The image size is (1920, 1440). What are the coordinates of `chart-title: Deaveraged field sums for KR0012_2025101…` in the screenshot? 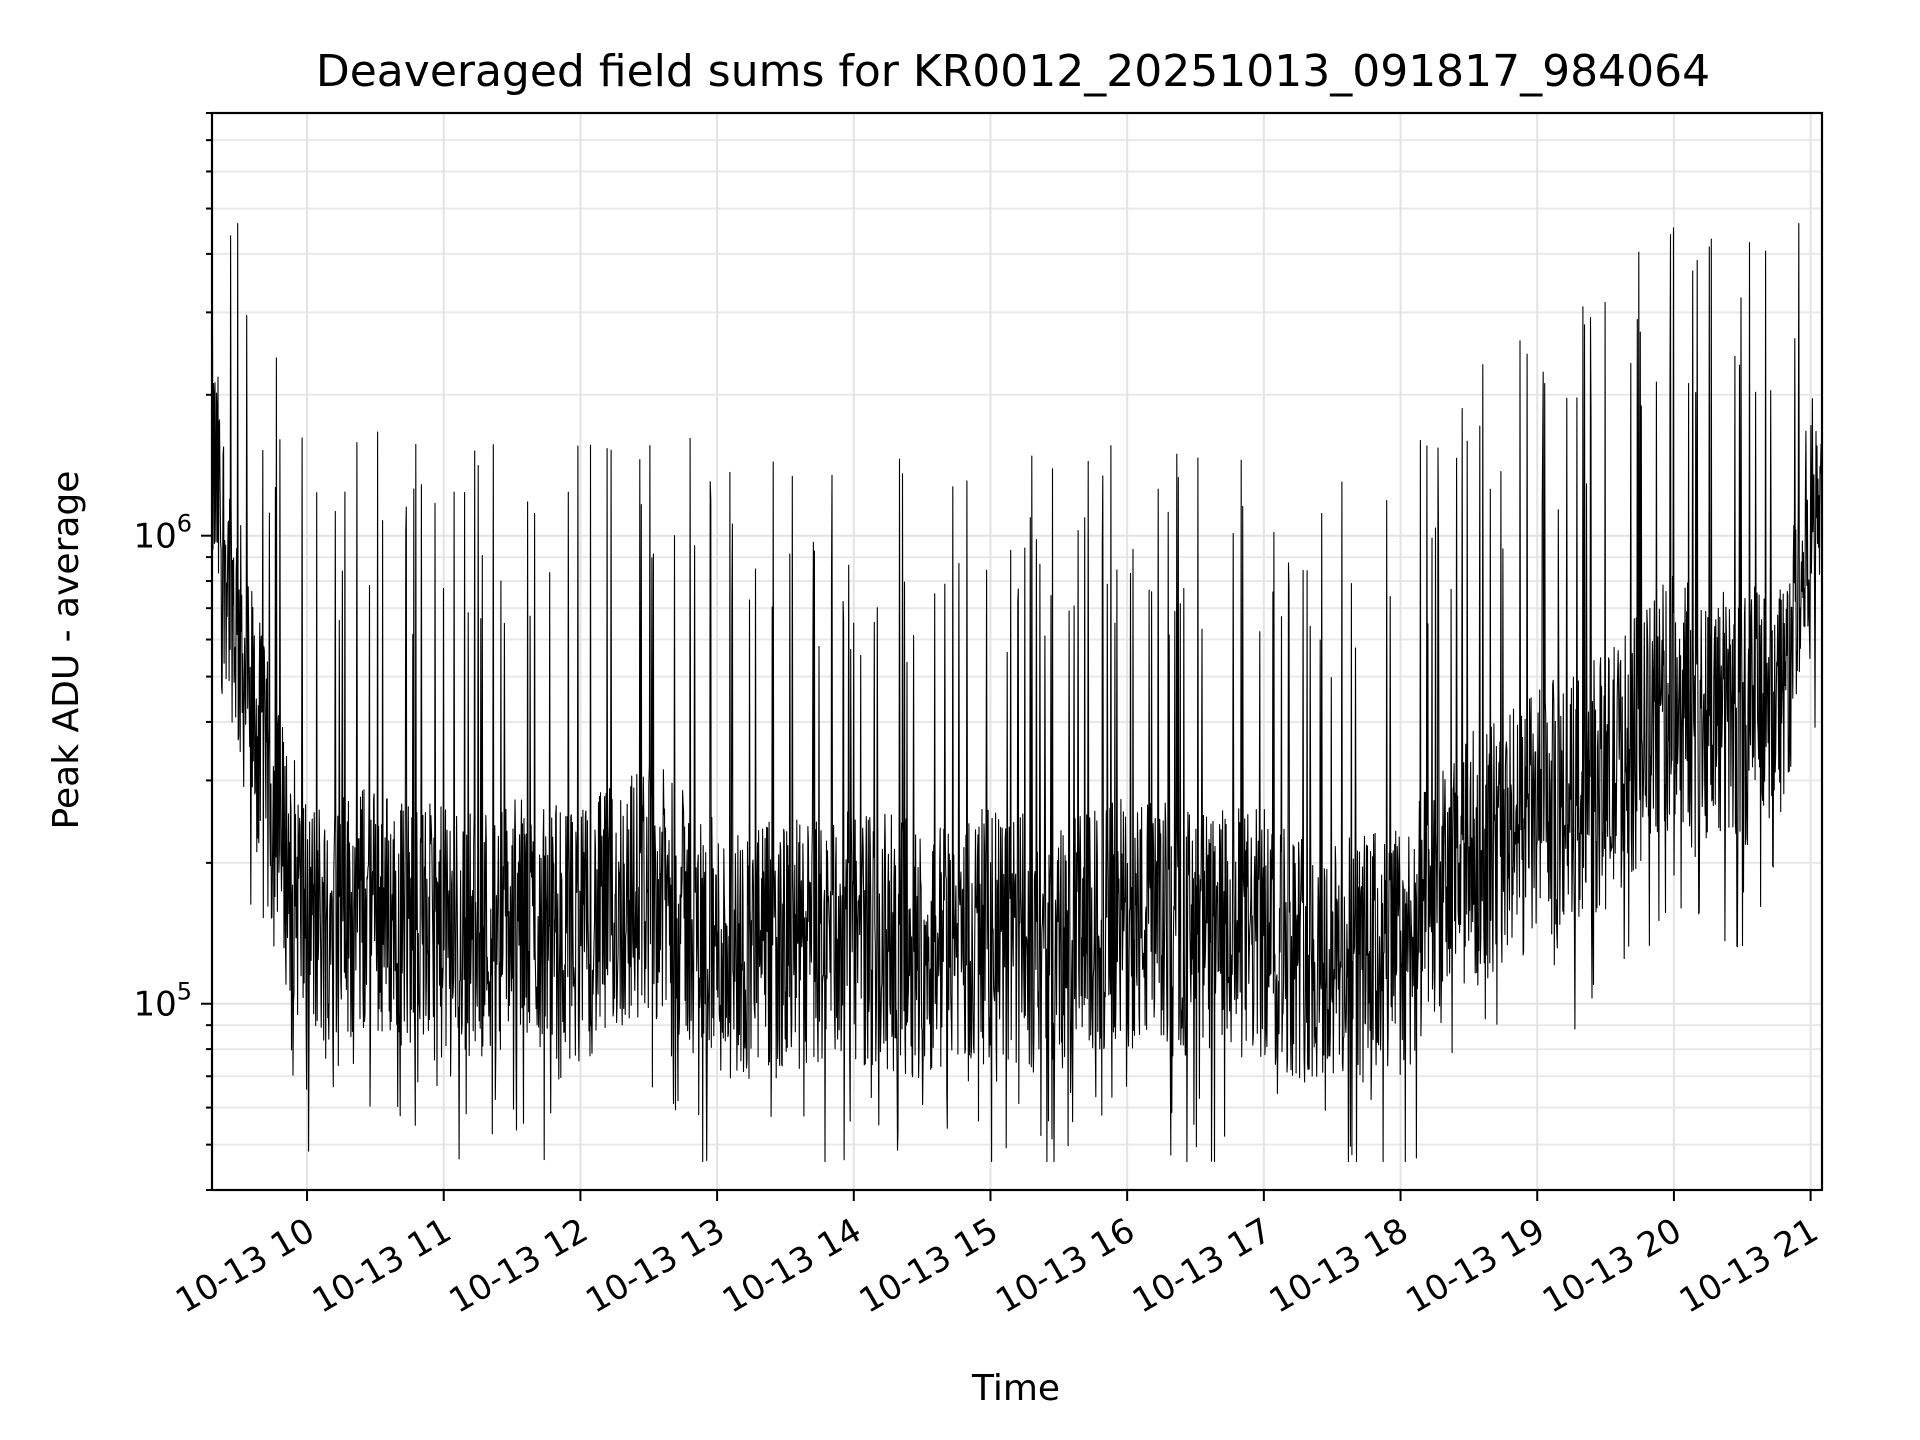 It's located at (1013, 71).